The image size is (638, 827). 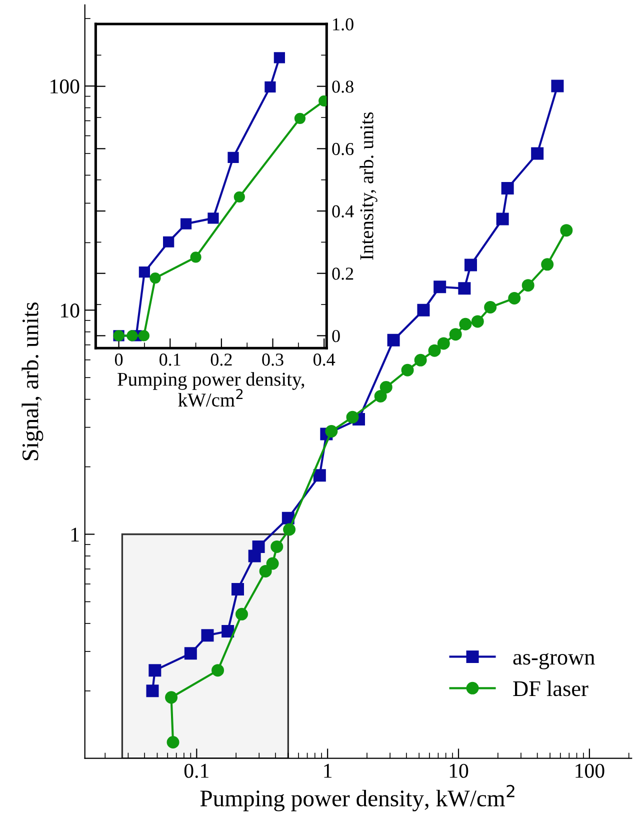 What do you see at coordinates (33, 381) in the screenshot?
I see `y-axis-title: Signal, arb. units` at bounding box center [33, 381].